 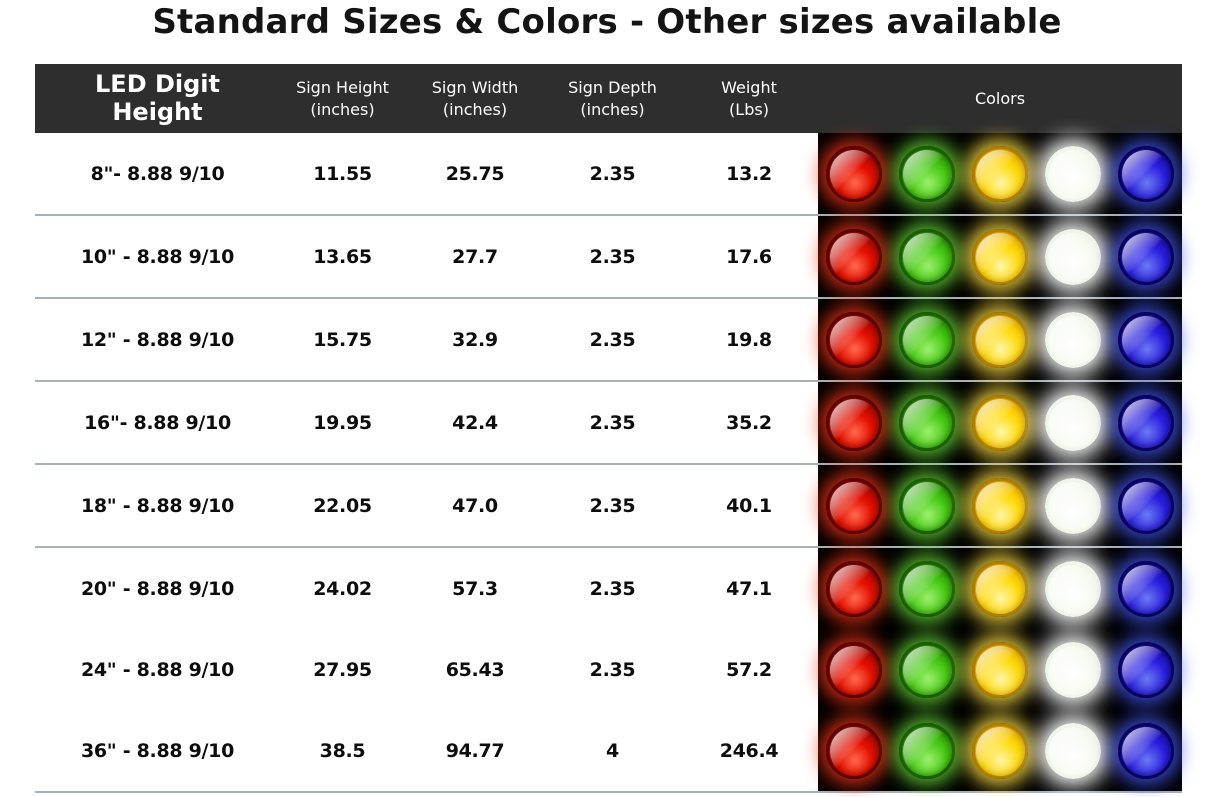 I want to click on cell-digit-height: 36" - 8.88 9/10, so click(x=157, y=750).